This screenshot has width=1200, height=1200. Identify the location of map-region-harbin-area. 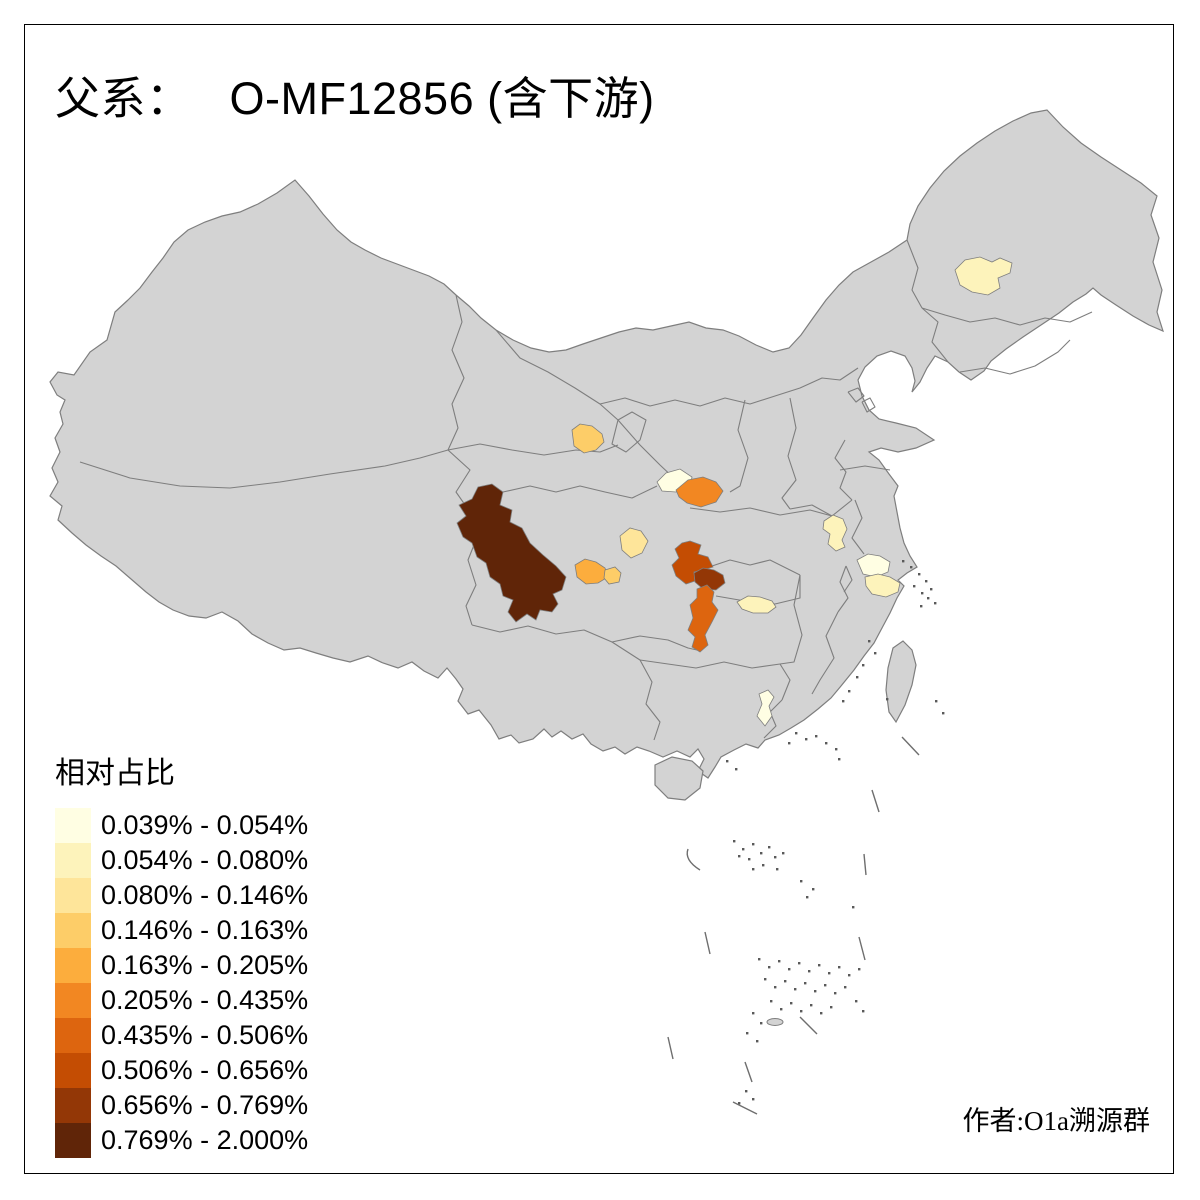
(983, 276).